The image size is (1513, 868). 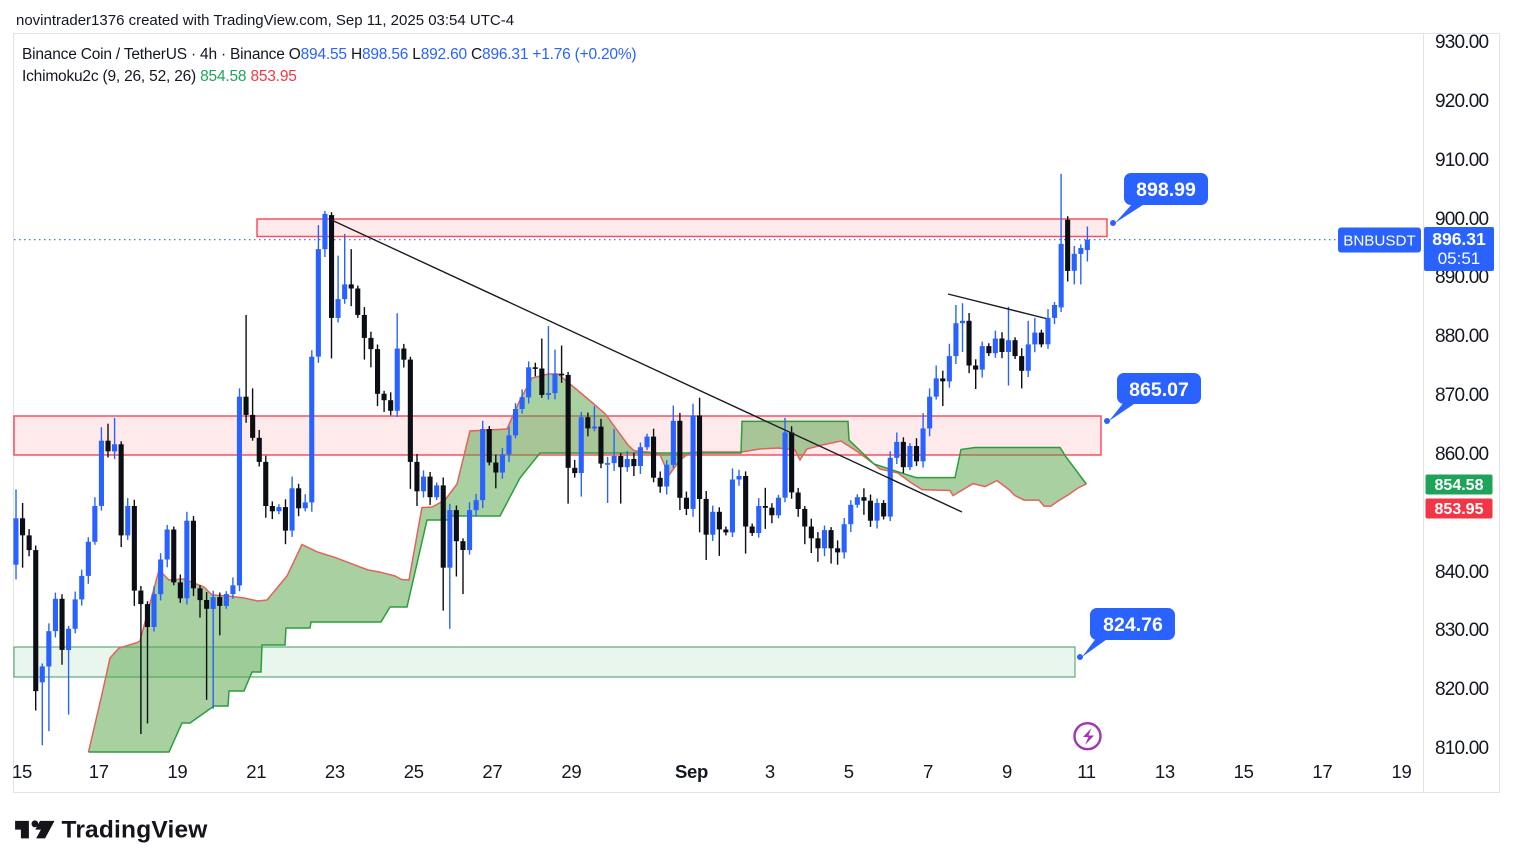 What do you see at coordinates (1133, 625) in the screenshot?
I see `svg-text: 824.76` at bounding box center [1133, 625].